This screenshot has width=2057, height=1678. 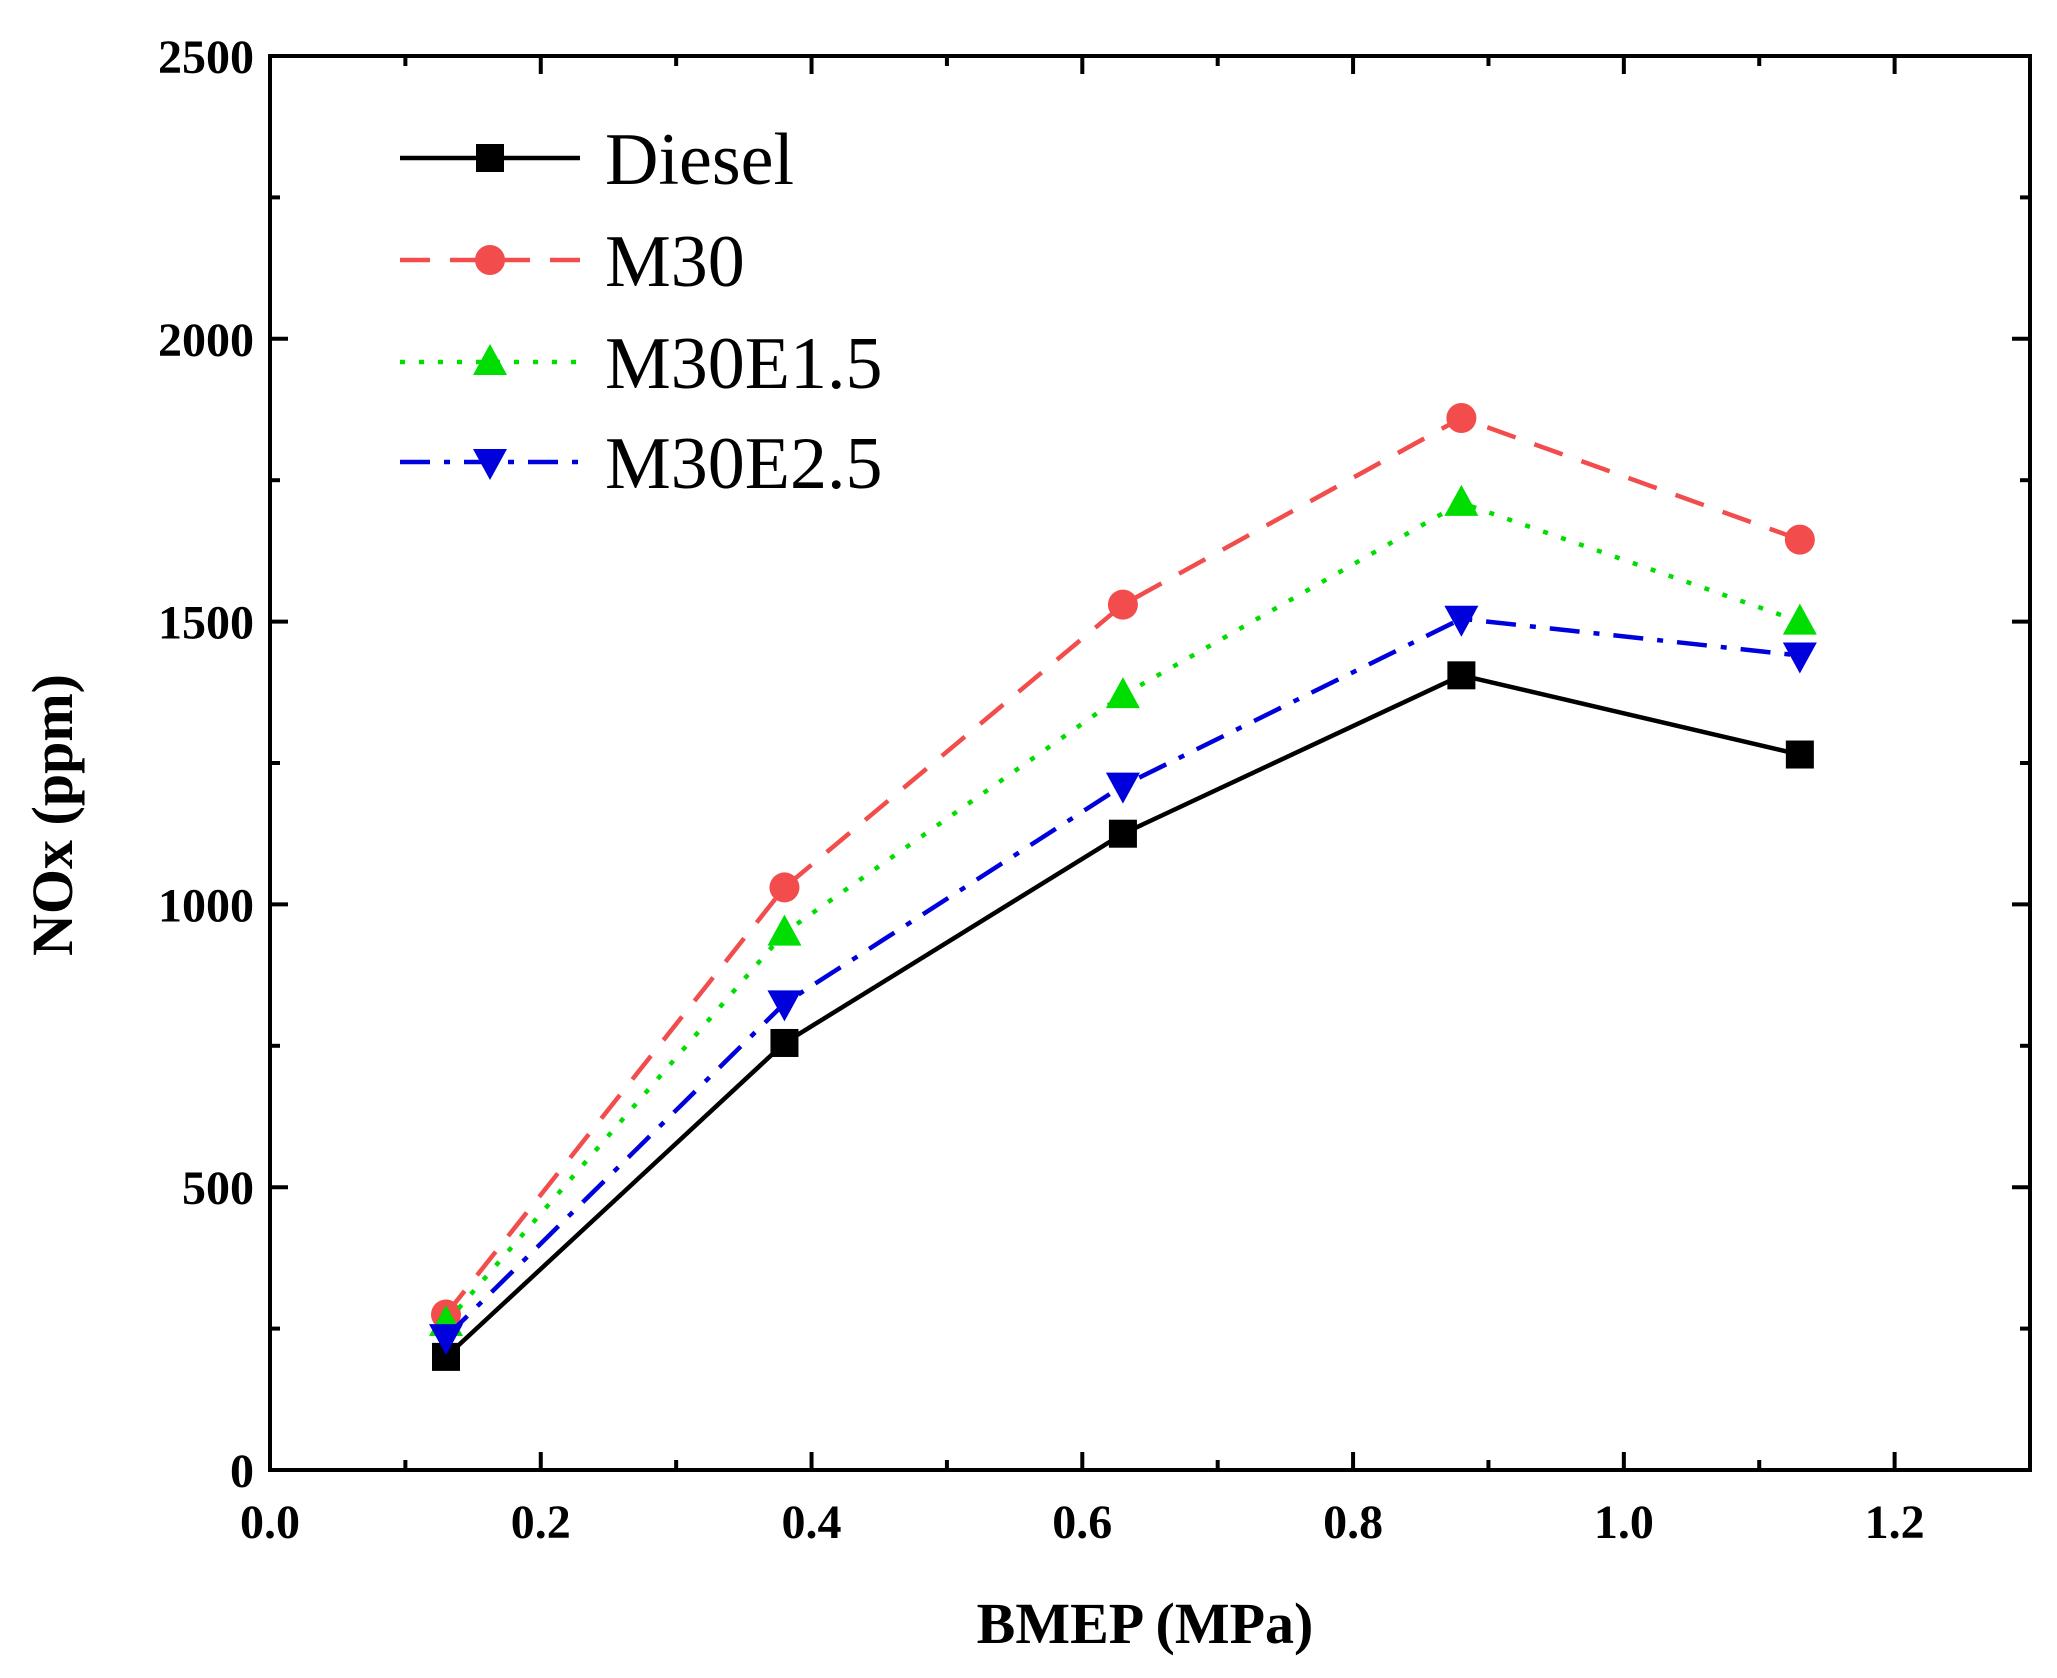 What do you see at coordinates (206, 905) in the screenshot?
I see `y-tick-label: 1000` at bounding box center [206, 905].